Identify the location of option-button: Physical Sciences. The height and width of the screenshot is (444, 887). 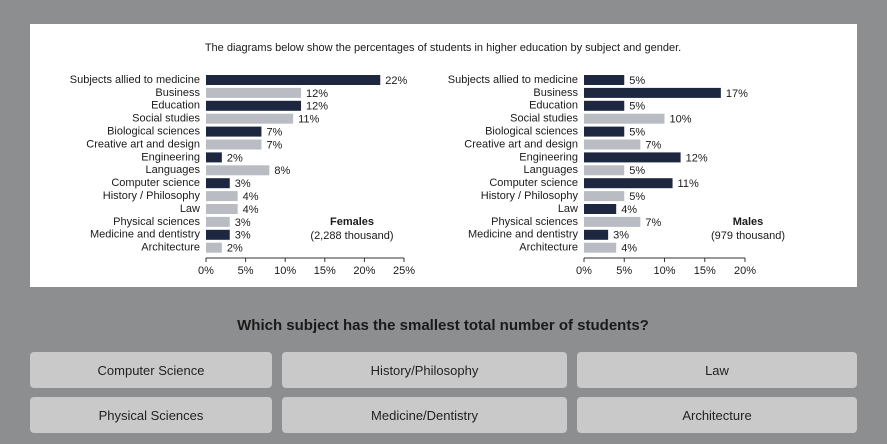
(151, 415).